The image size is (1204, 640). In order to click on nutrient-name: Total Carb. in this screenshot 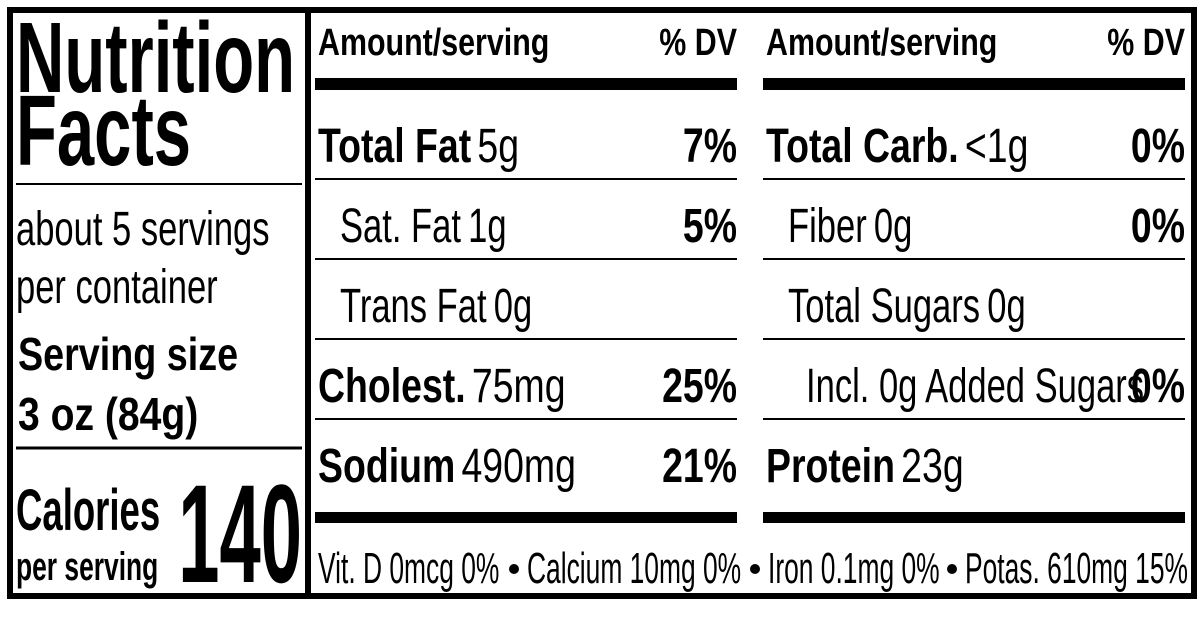, I will do `click(862, 147)`.